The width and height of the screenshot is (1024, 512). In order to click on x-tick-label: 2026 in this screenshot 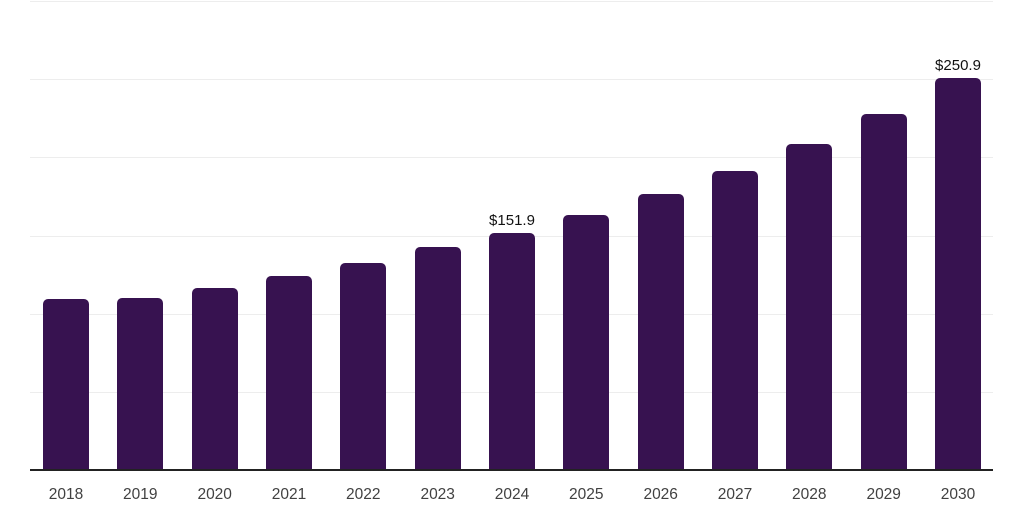, I will do `click(660, 494)`.